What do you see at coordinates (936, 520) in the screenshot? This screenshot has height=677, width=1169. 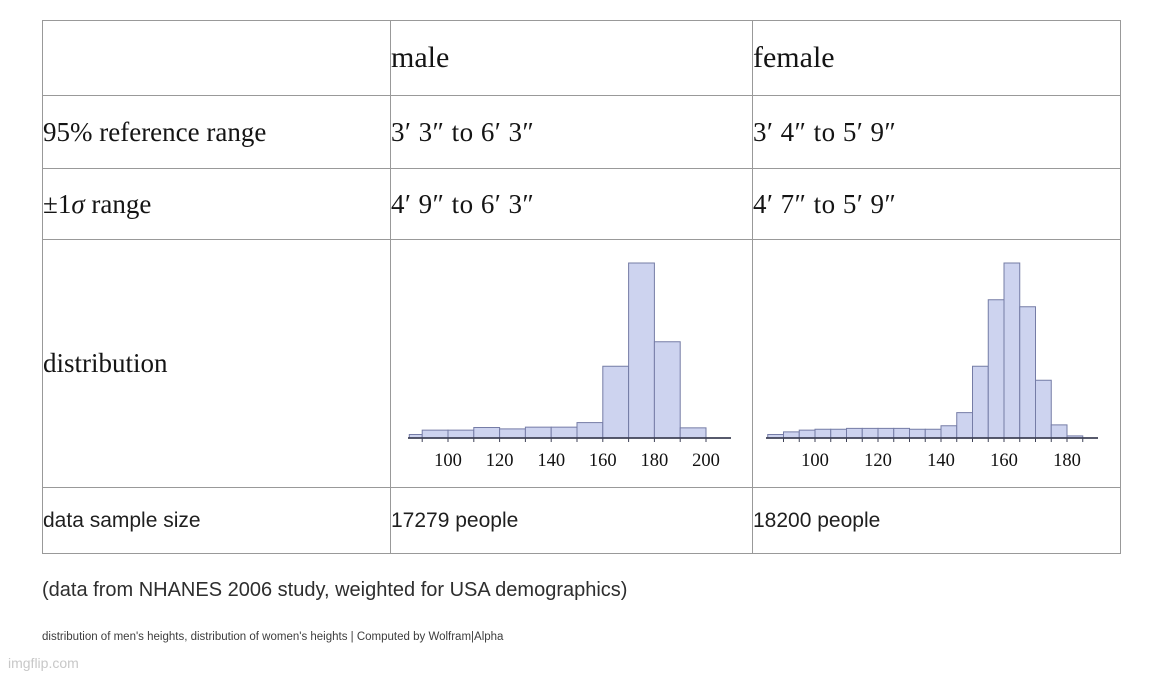 I see `female-sample-size: 18200 people` at bounding box center [936, 520].